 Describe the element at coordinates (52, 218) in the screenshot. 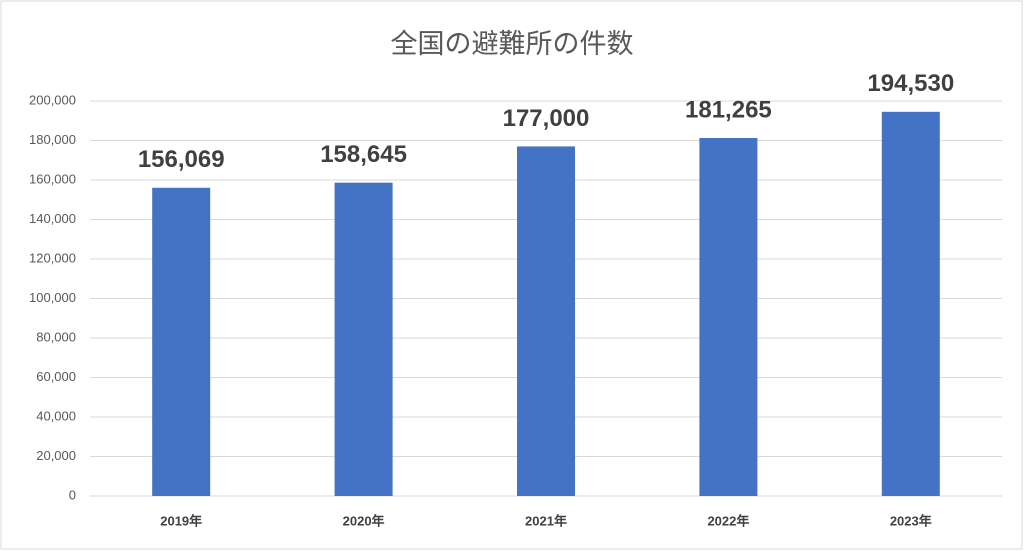

I see `y-tick-label: 140,000` at that location.